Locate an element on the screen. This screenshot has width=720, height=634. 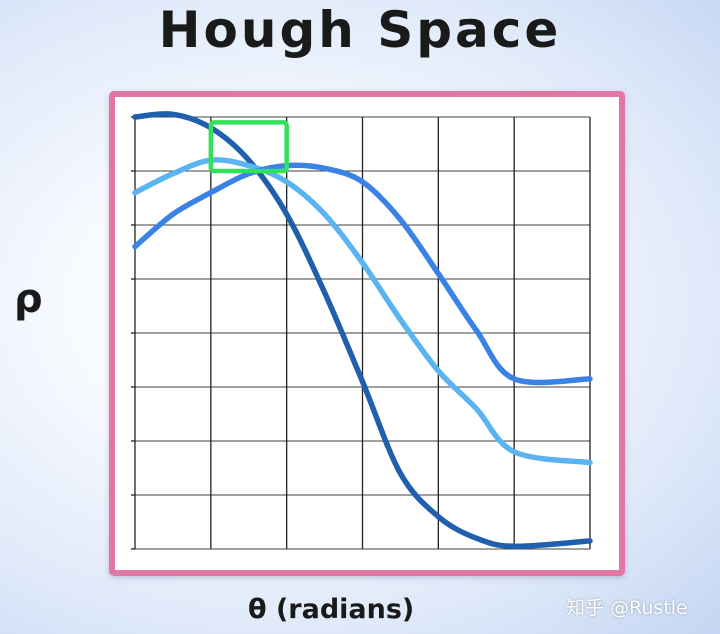
watermark: 知乎 @Rustle is located at coordinates (627, 608).